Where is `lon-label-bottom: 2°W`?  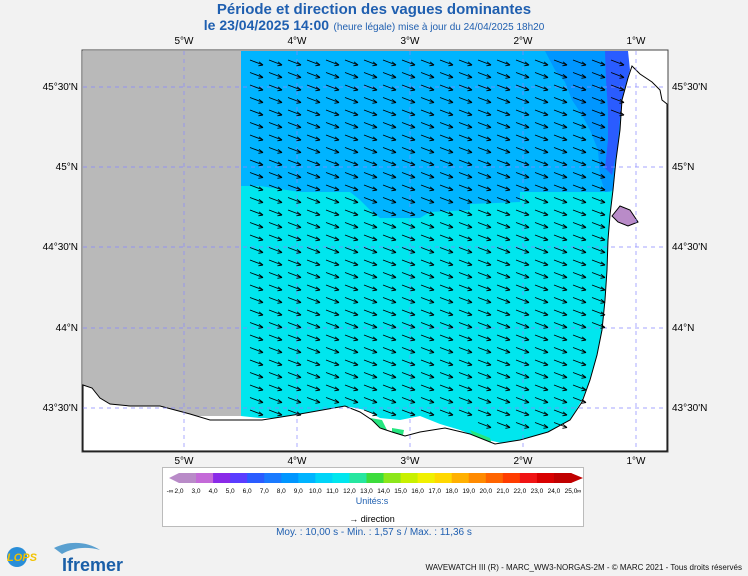
lon-label-bottom: 2°W is located at coordinates (524, 461).